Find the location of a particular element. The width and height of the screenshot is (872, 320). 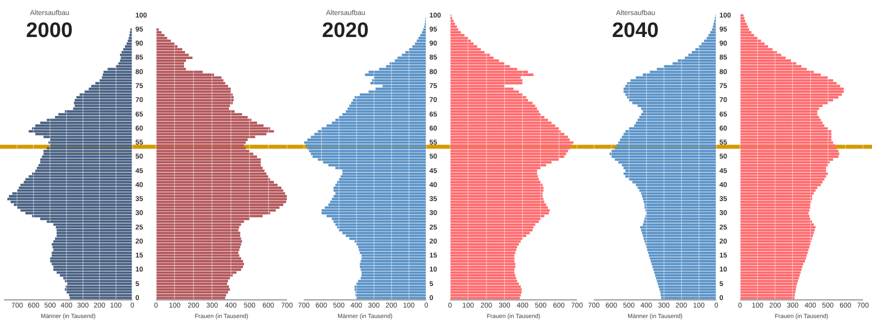

chart-title: 2020 is located at coordinates (345, 31).